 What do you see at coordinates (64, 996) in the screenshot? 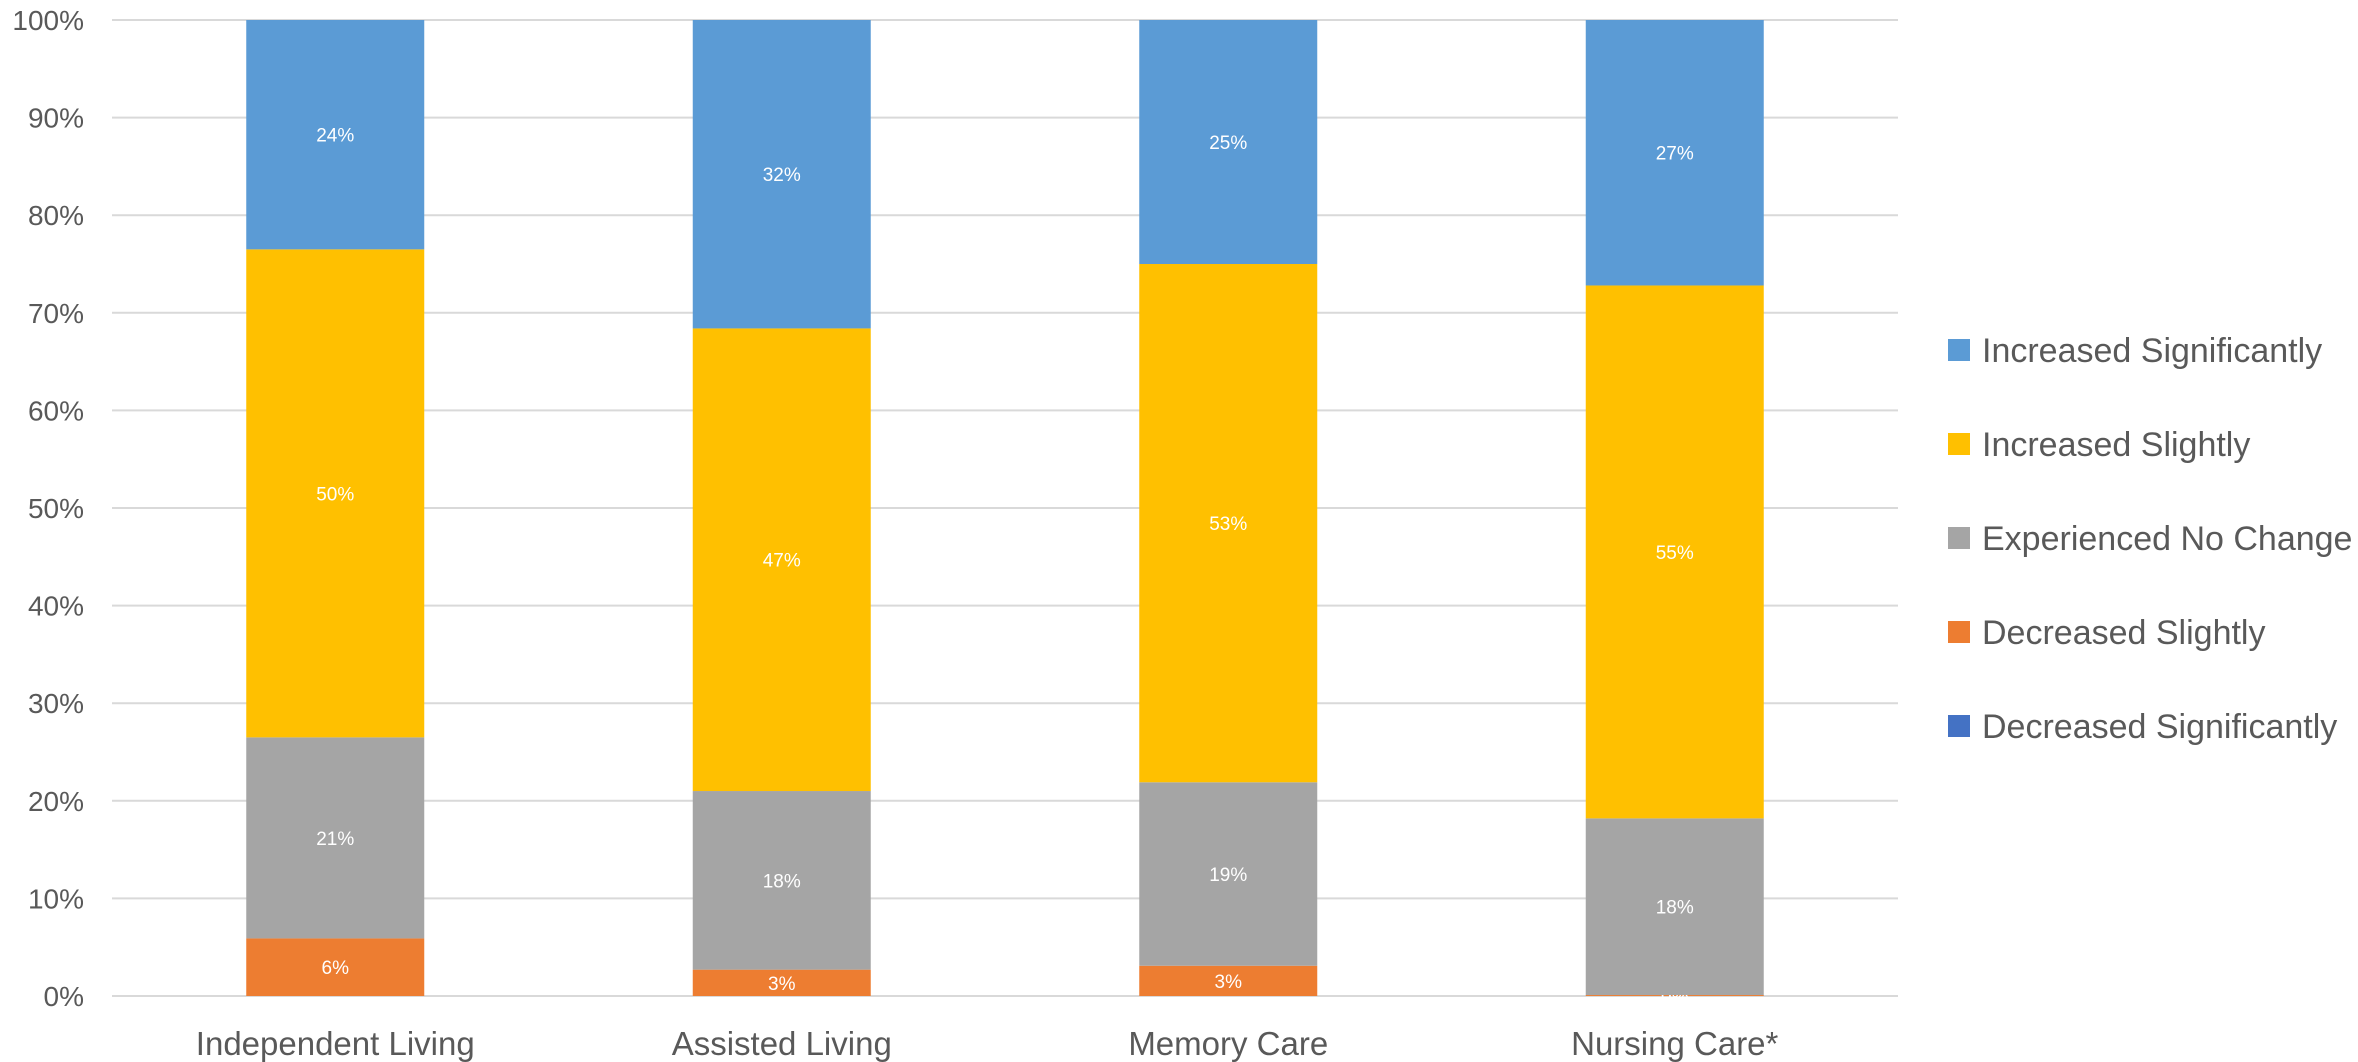
I see `y-tick-label: 0%` at bounding box center [64, 996].